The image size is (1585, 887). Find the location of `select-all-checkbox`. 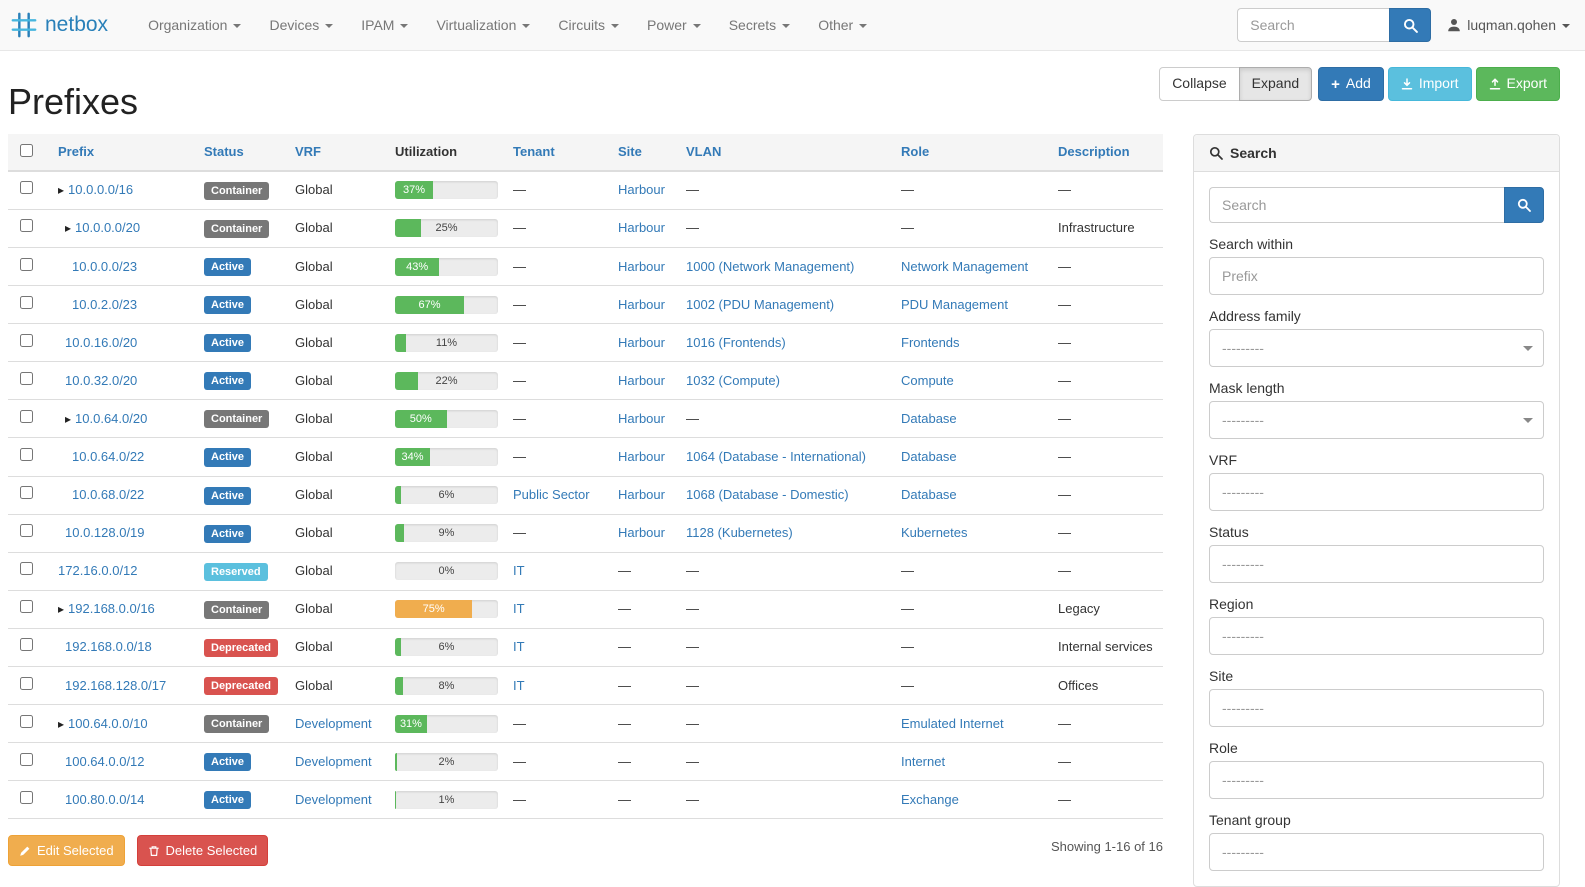

select-all-checkbox is located at coordinates (26, 150).